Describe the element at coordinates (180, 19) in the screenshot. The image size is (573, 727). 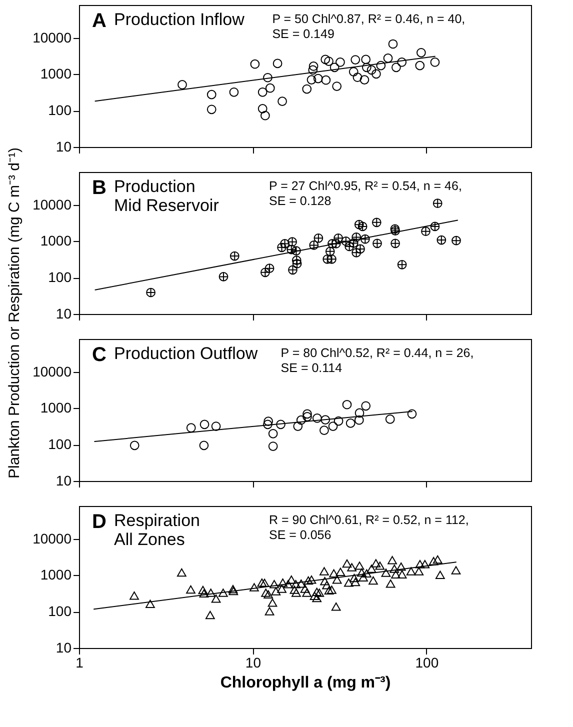
I see `chart-subtitle: Production Inflow` at that location.